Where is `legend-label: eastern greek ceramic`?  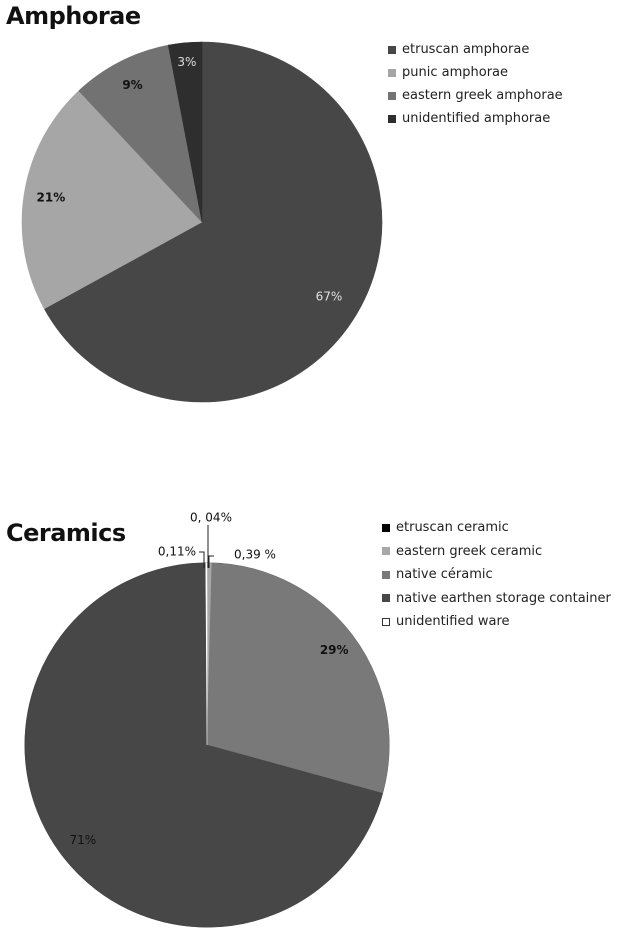
legend-label: eastern greek ceramic is located at coordinates (469, 551).